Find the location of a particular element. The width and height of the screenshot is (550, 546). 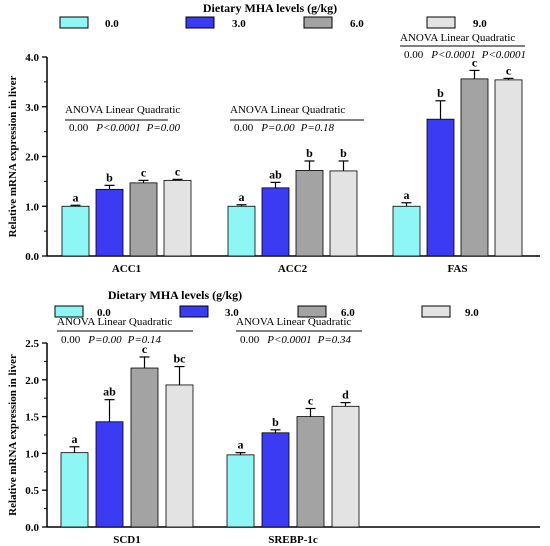

x-category-label: ACC1 is located at coordinates (126, 269).